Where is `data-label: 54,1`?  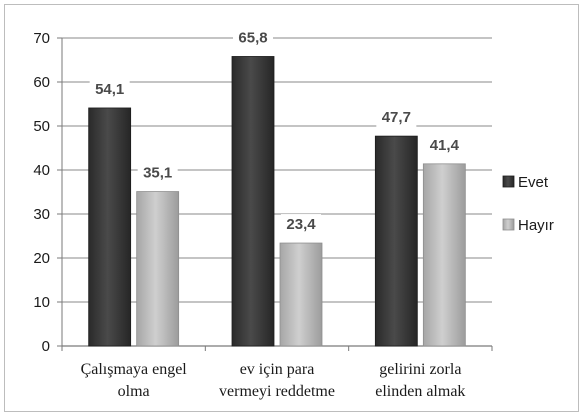
data-label: 54,1 is located at coordinates (109, 89).